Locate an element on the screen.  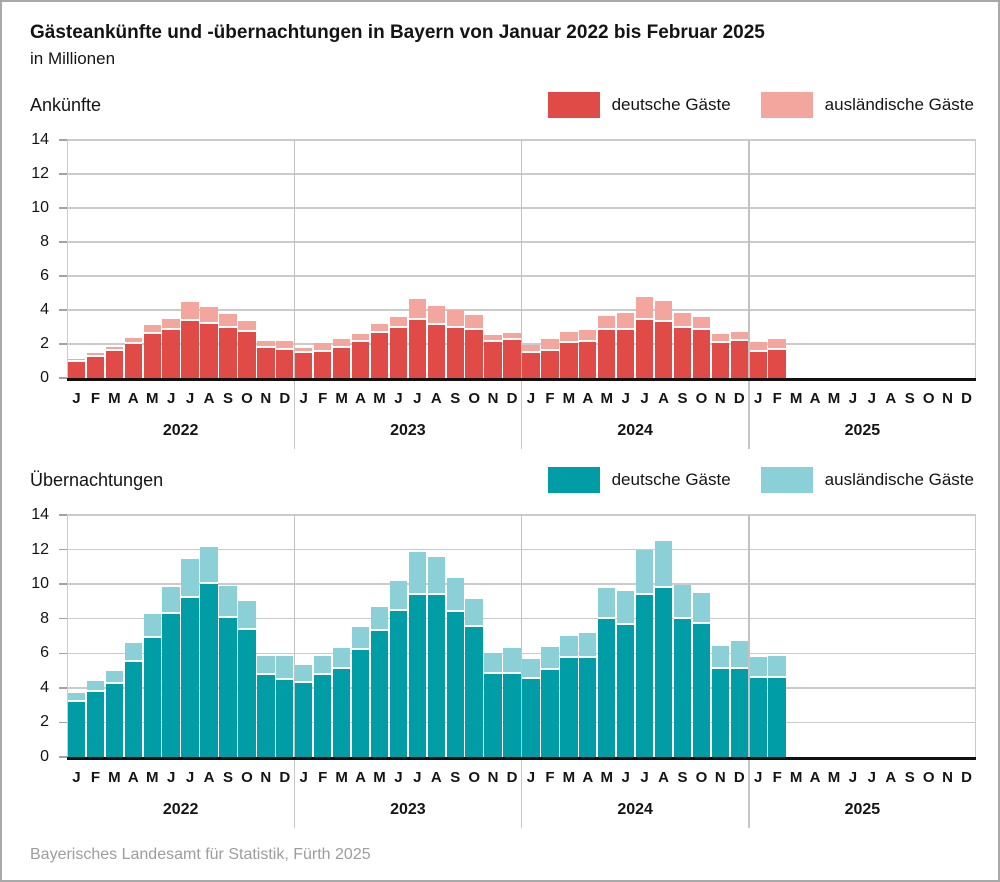
legend: deutsche Gäste ausländische Gäste is located at coordinates (760, 480).